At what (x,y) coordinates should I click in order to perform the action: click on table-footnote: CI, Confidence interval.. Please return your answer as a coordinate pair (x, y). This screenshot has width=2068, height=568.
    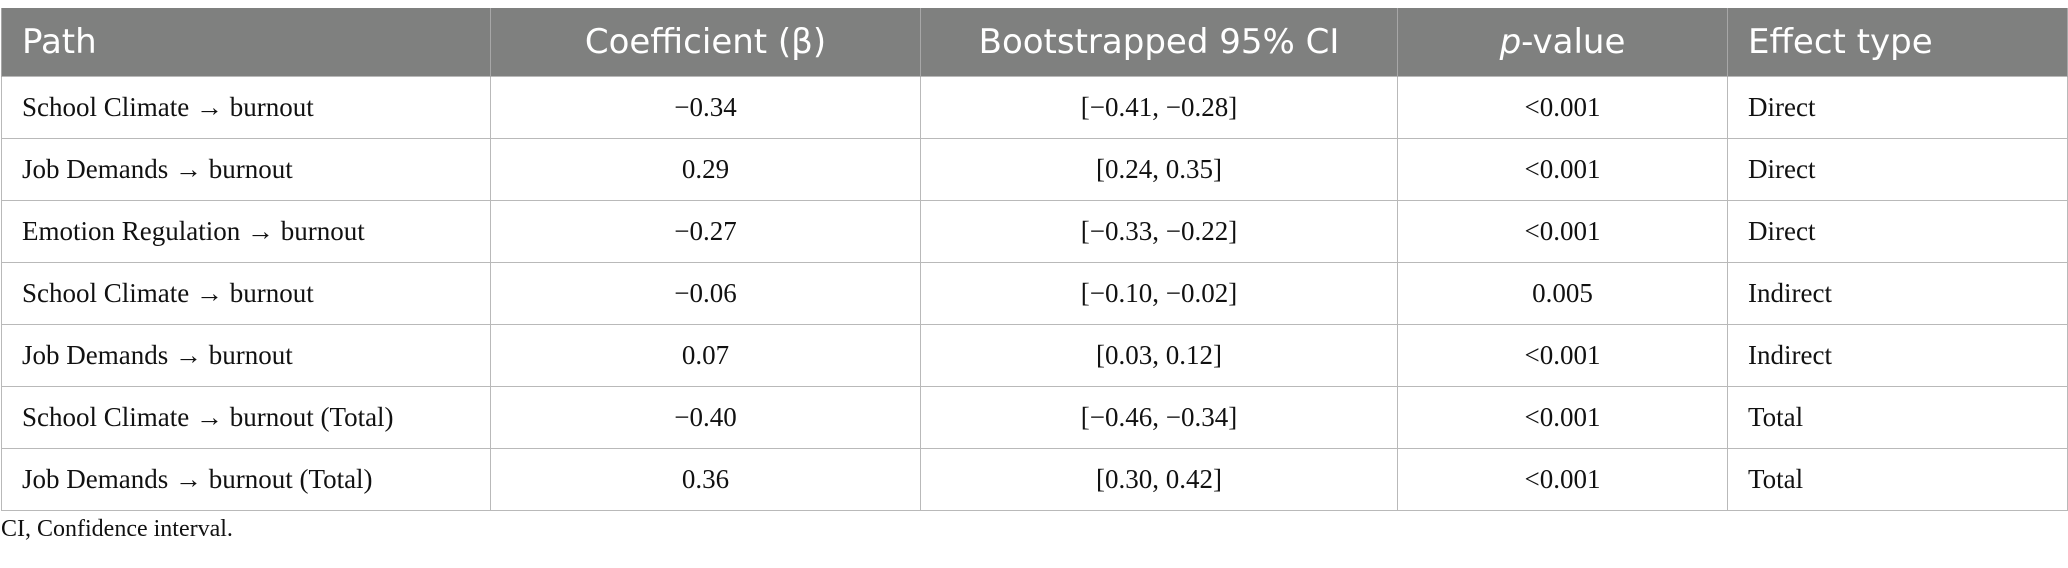
    Looking at the image, I should click on (117, 529).